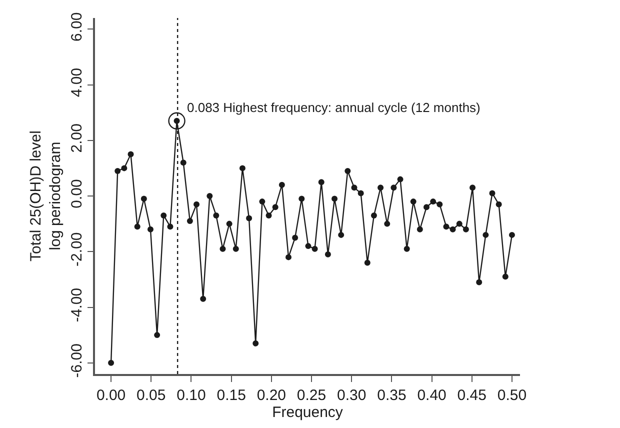 The height and width of the screenshot is (428, 620). Describe the element at coordinates (311, 395) in the screenshot. I see `x-tick-label: 0.25` at that location.